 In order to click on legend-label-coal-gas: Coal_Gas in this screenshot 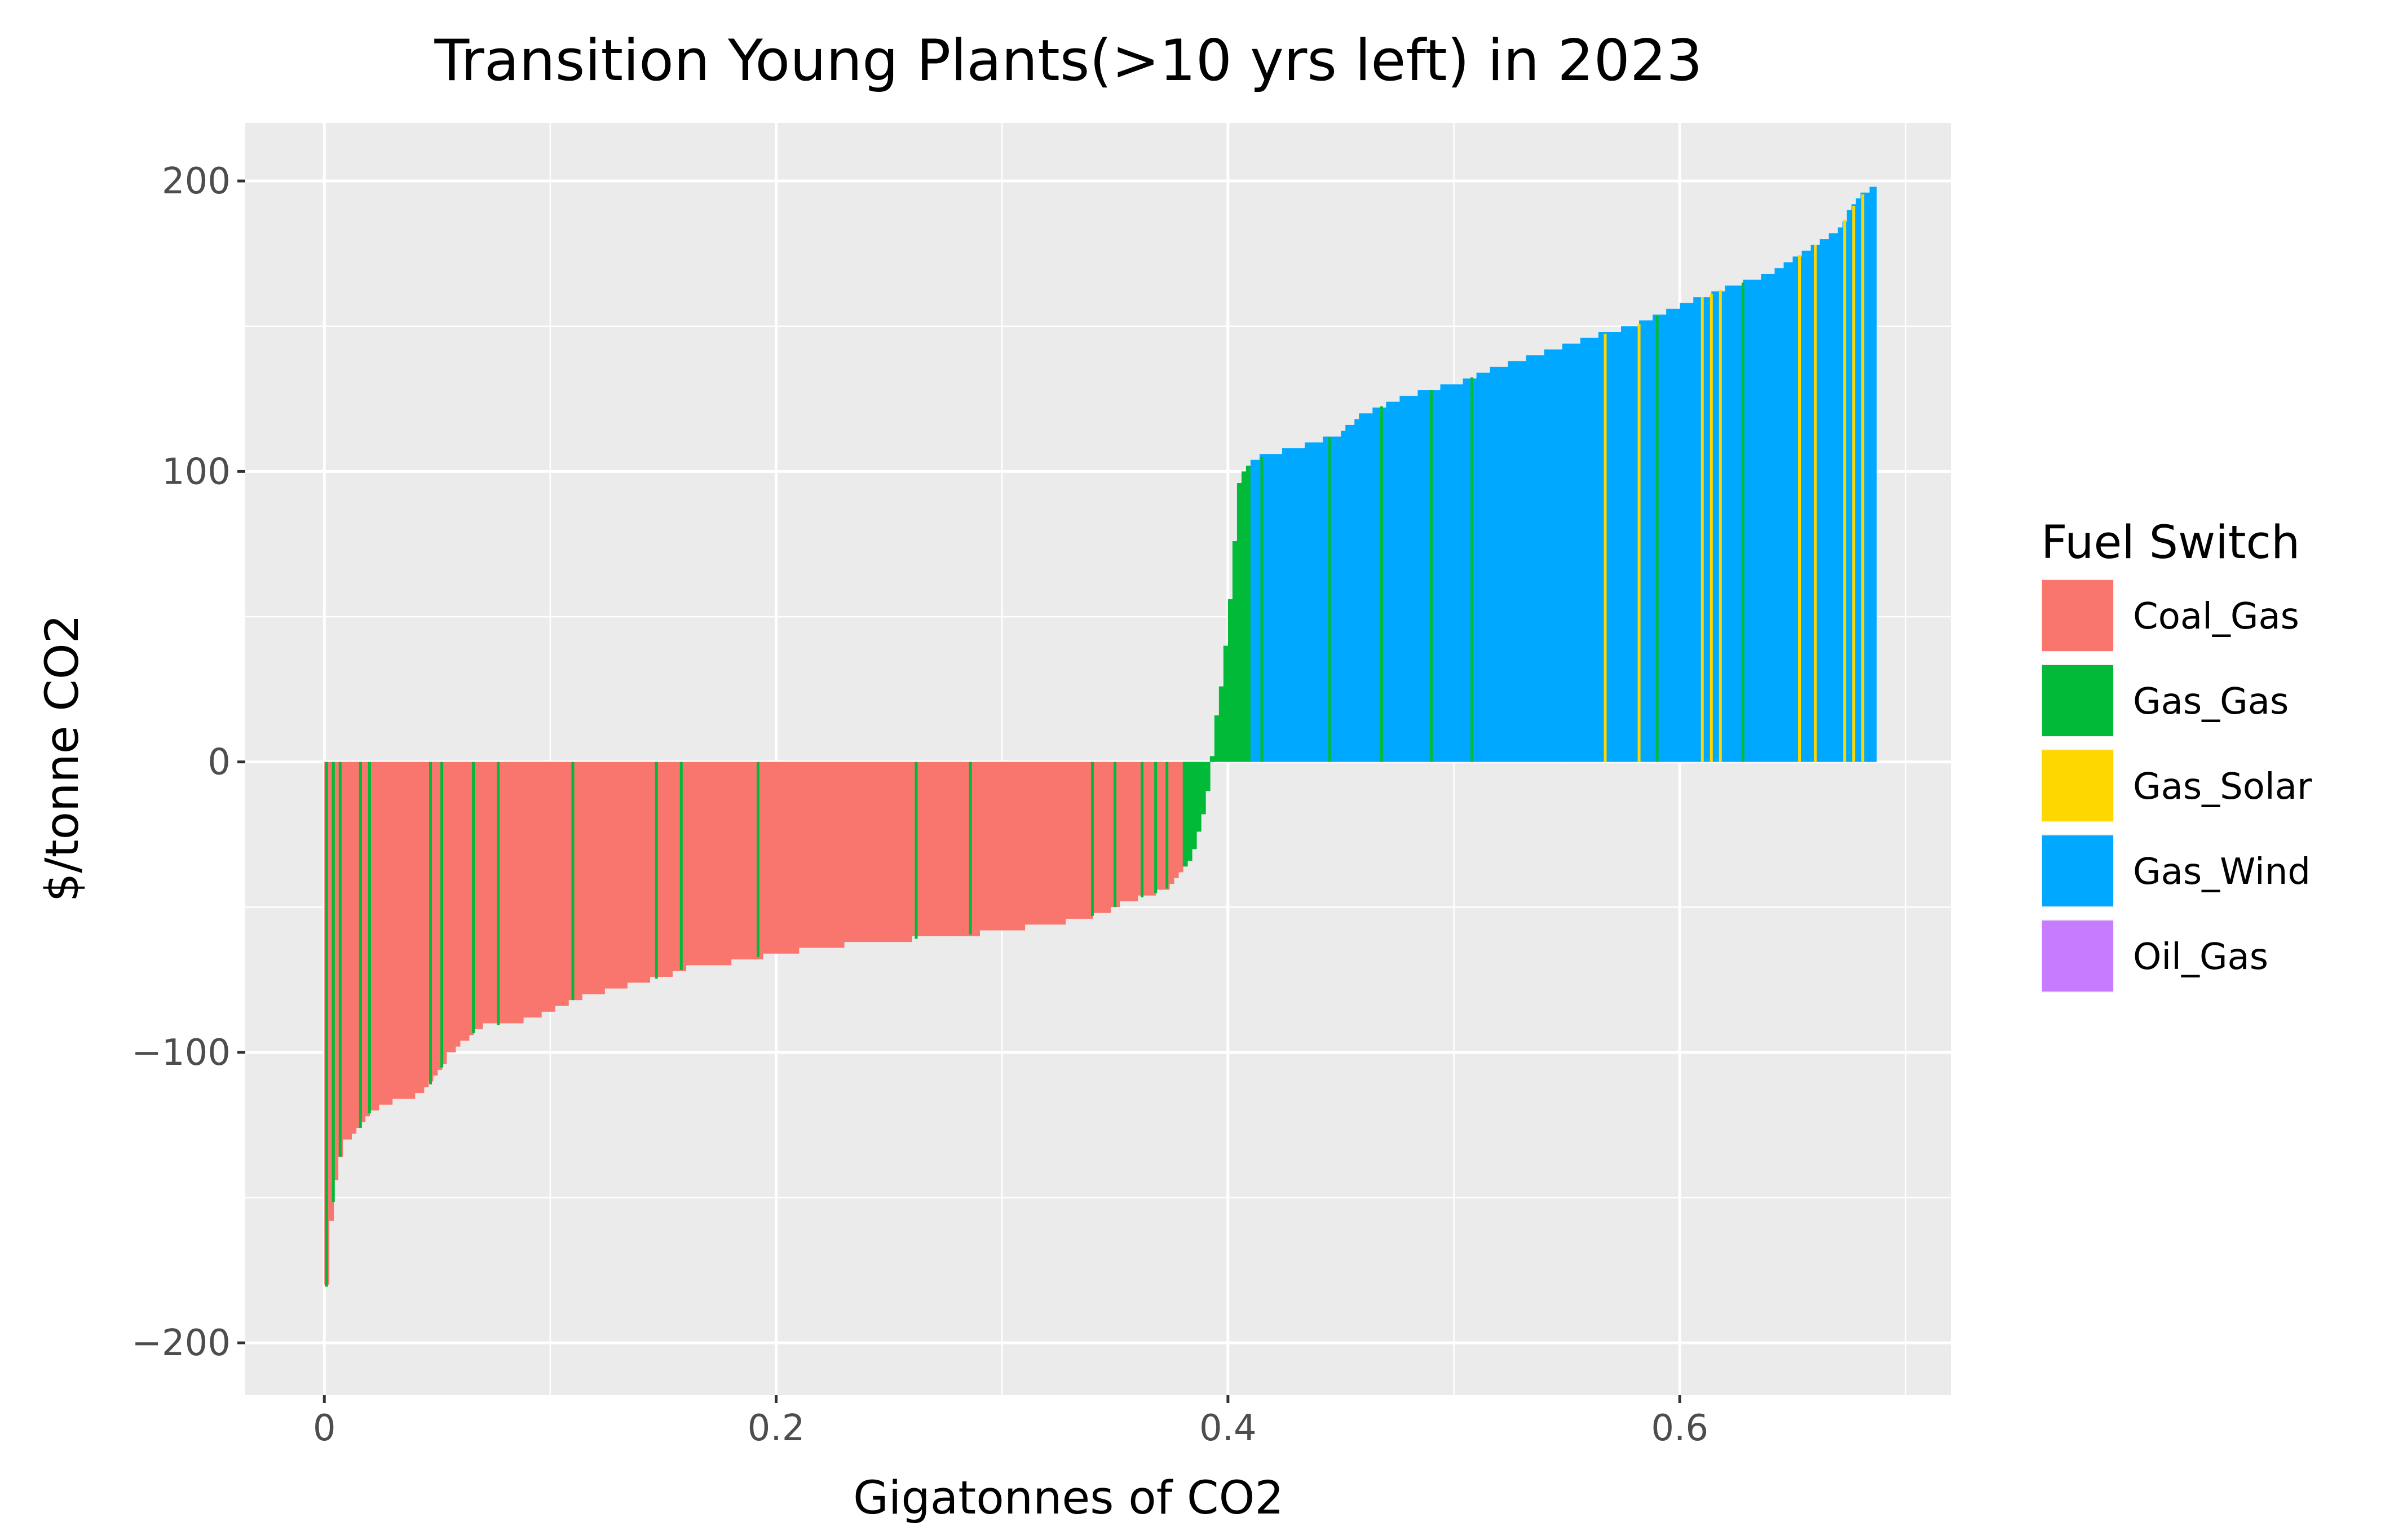, I will do `click(2216, 617)`.